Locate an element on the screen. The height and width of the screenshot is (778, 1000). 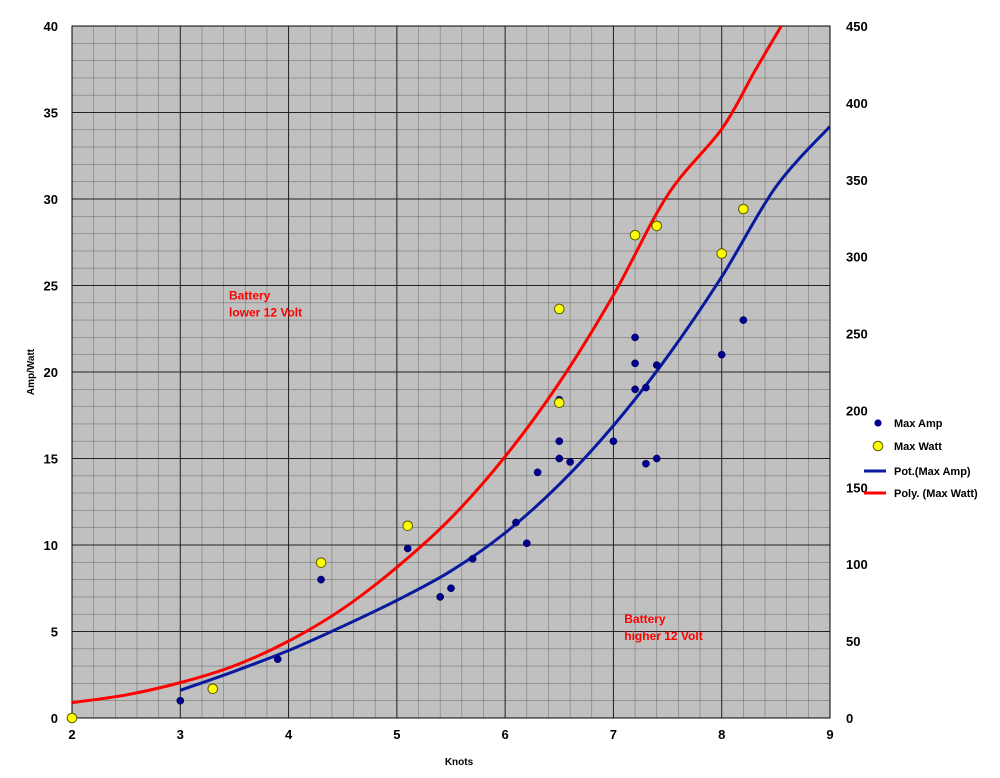
legend-label: Pot.(Max Amp) is located at coordinates (932, 472).